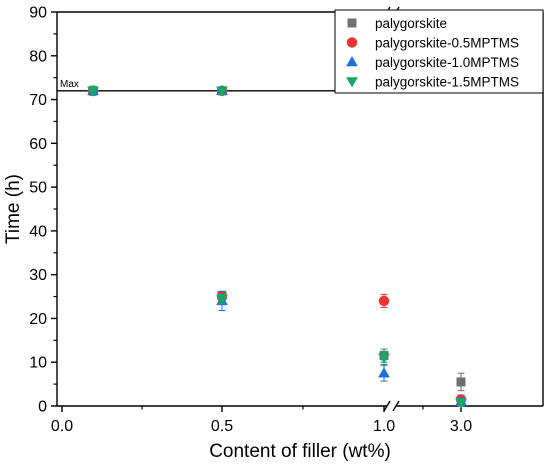  I want to click on y-tick-label: 40, so click(38, 231).